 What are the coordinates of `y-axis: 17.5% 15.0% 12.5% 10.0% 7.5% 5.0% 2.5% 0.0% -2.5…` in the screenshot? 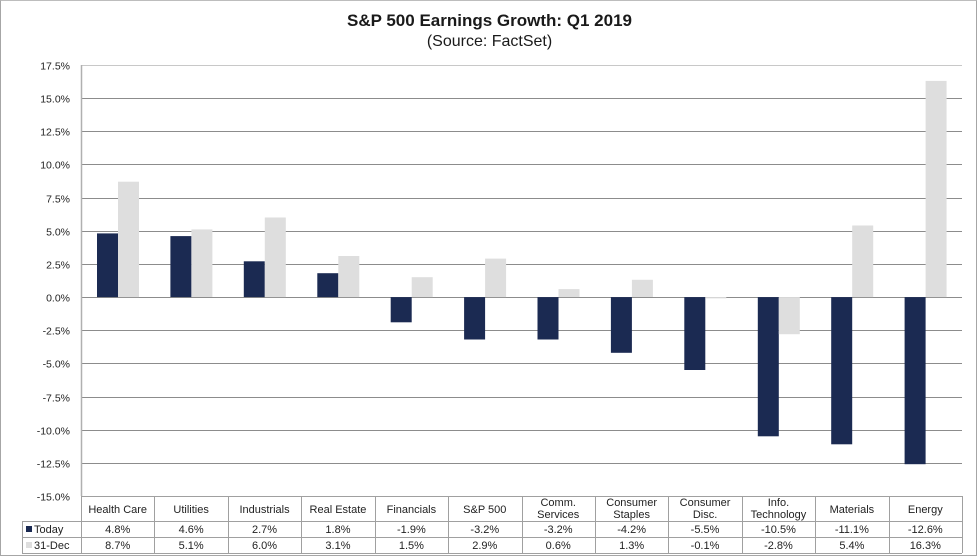 It's located at (60, 282).